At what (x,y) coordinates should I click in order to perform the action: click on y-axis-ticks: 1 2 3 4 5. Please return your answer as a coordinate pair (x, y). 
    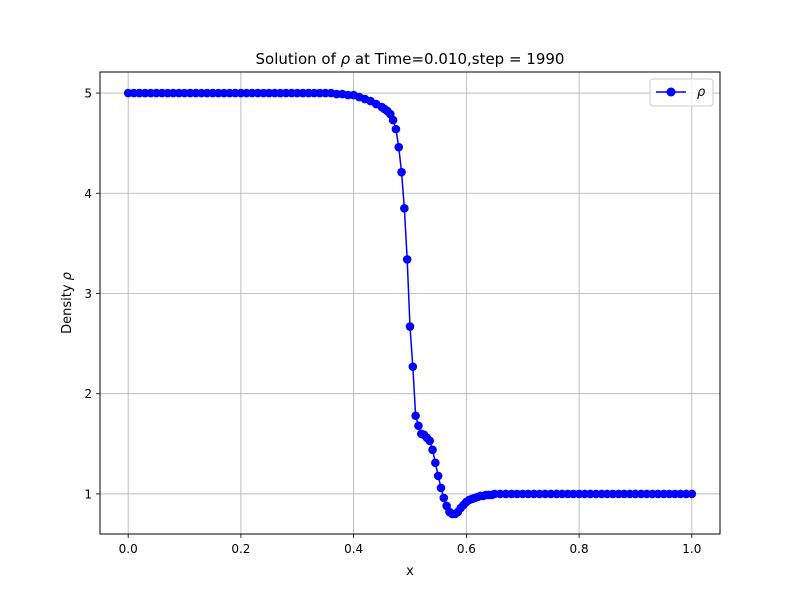
    Looking at the image, I should click on (92, 294).